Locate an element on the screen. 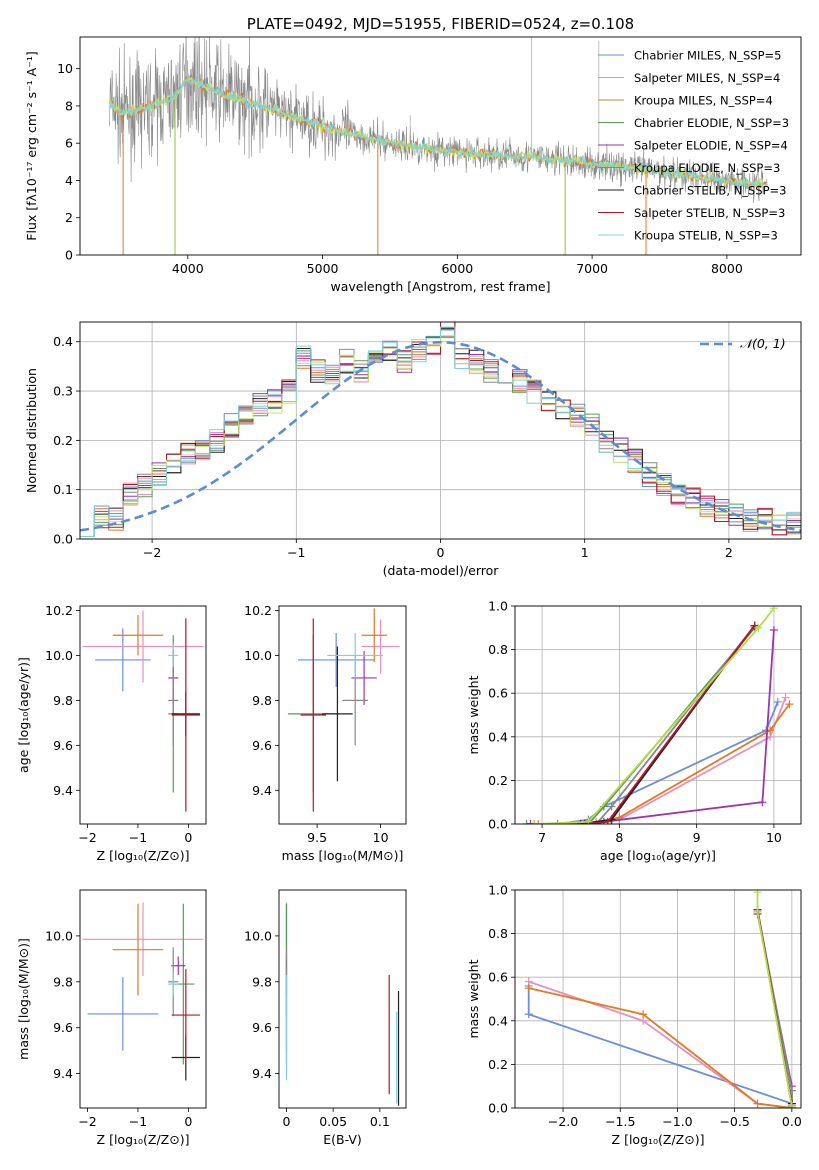 This screenshot has width=819, height=1170. age_vs_mass-frame is located at coordinates (342, 715).